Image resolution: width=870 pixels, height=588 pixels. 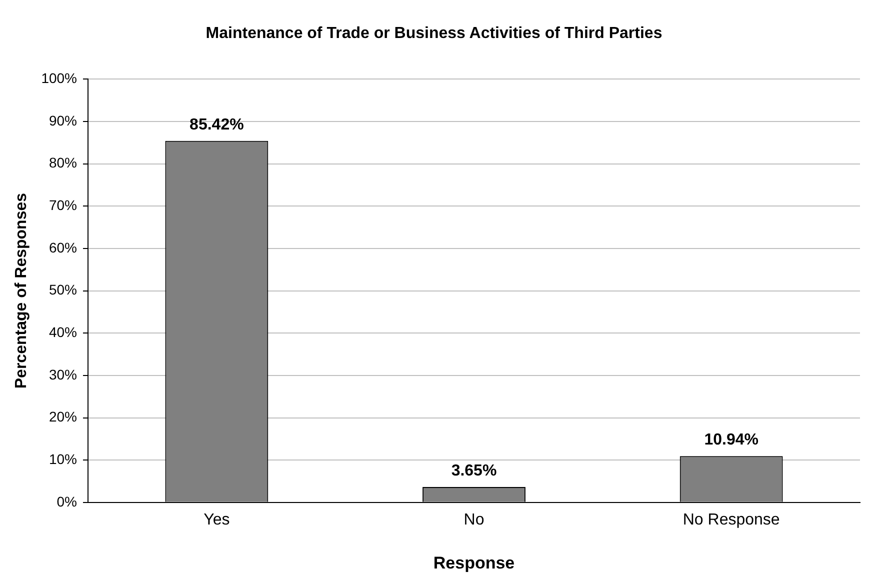 What do you see at coordinates (474, 562) in the screenshot?
I see `x-axis-title: Response` at bounding box center [474, 562].